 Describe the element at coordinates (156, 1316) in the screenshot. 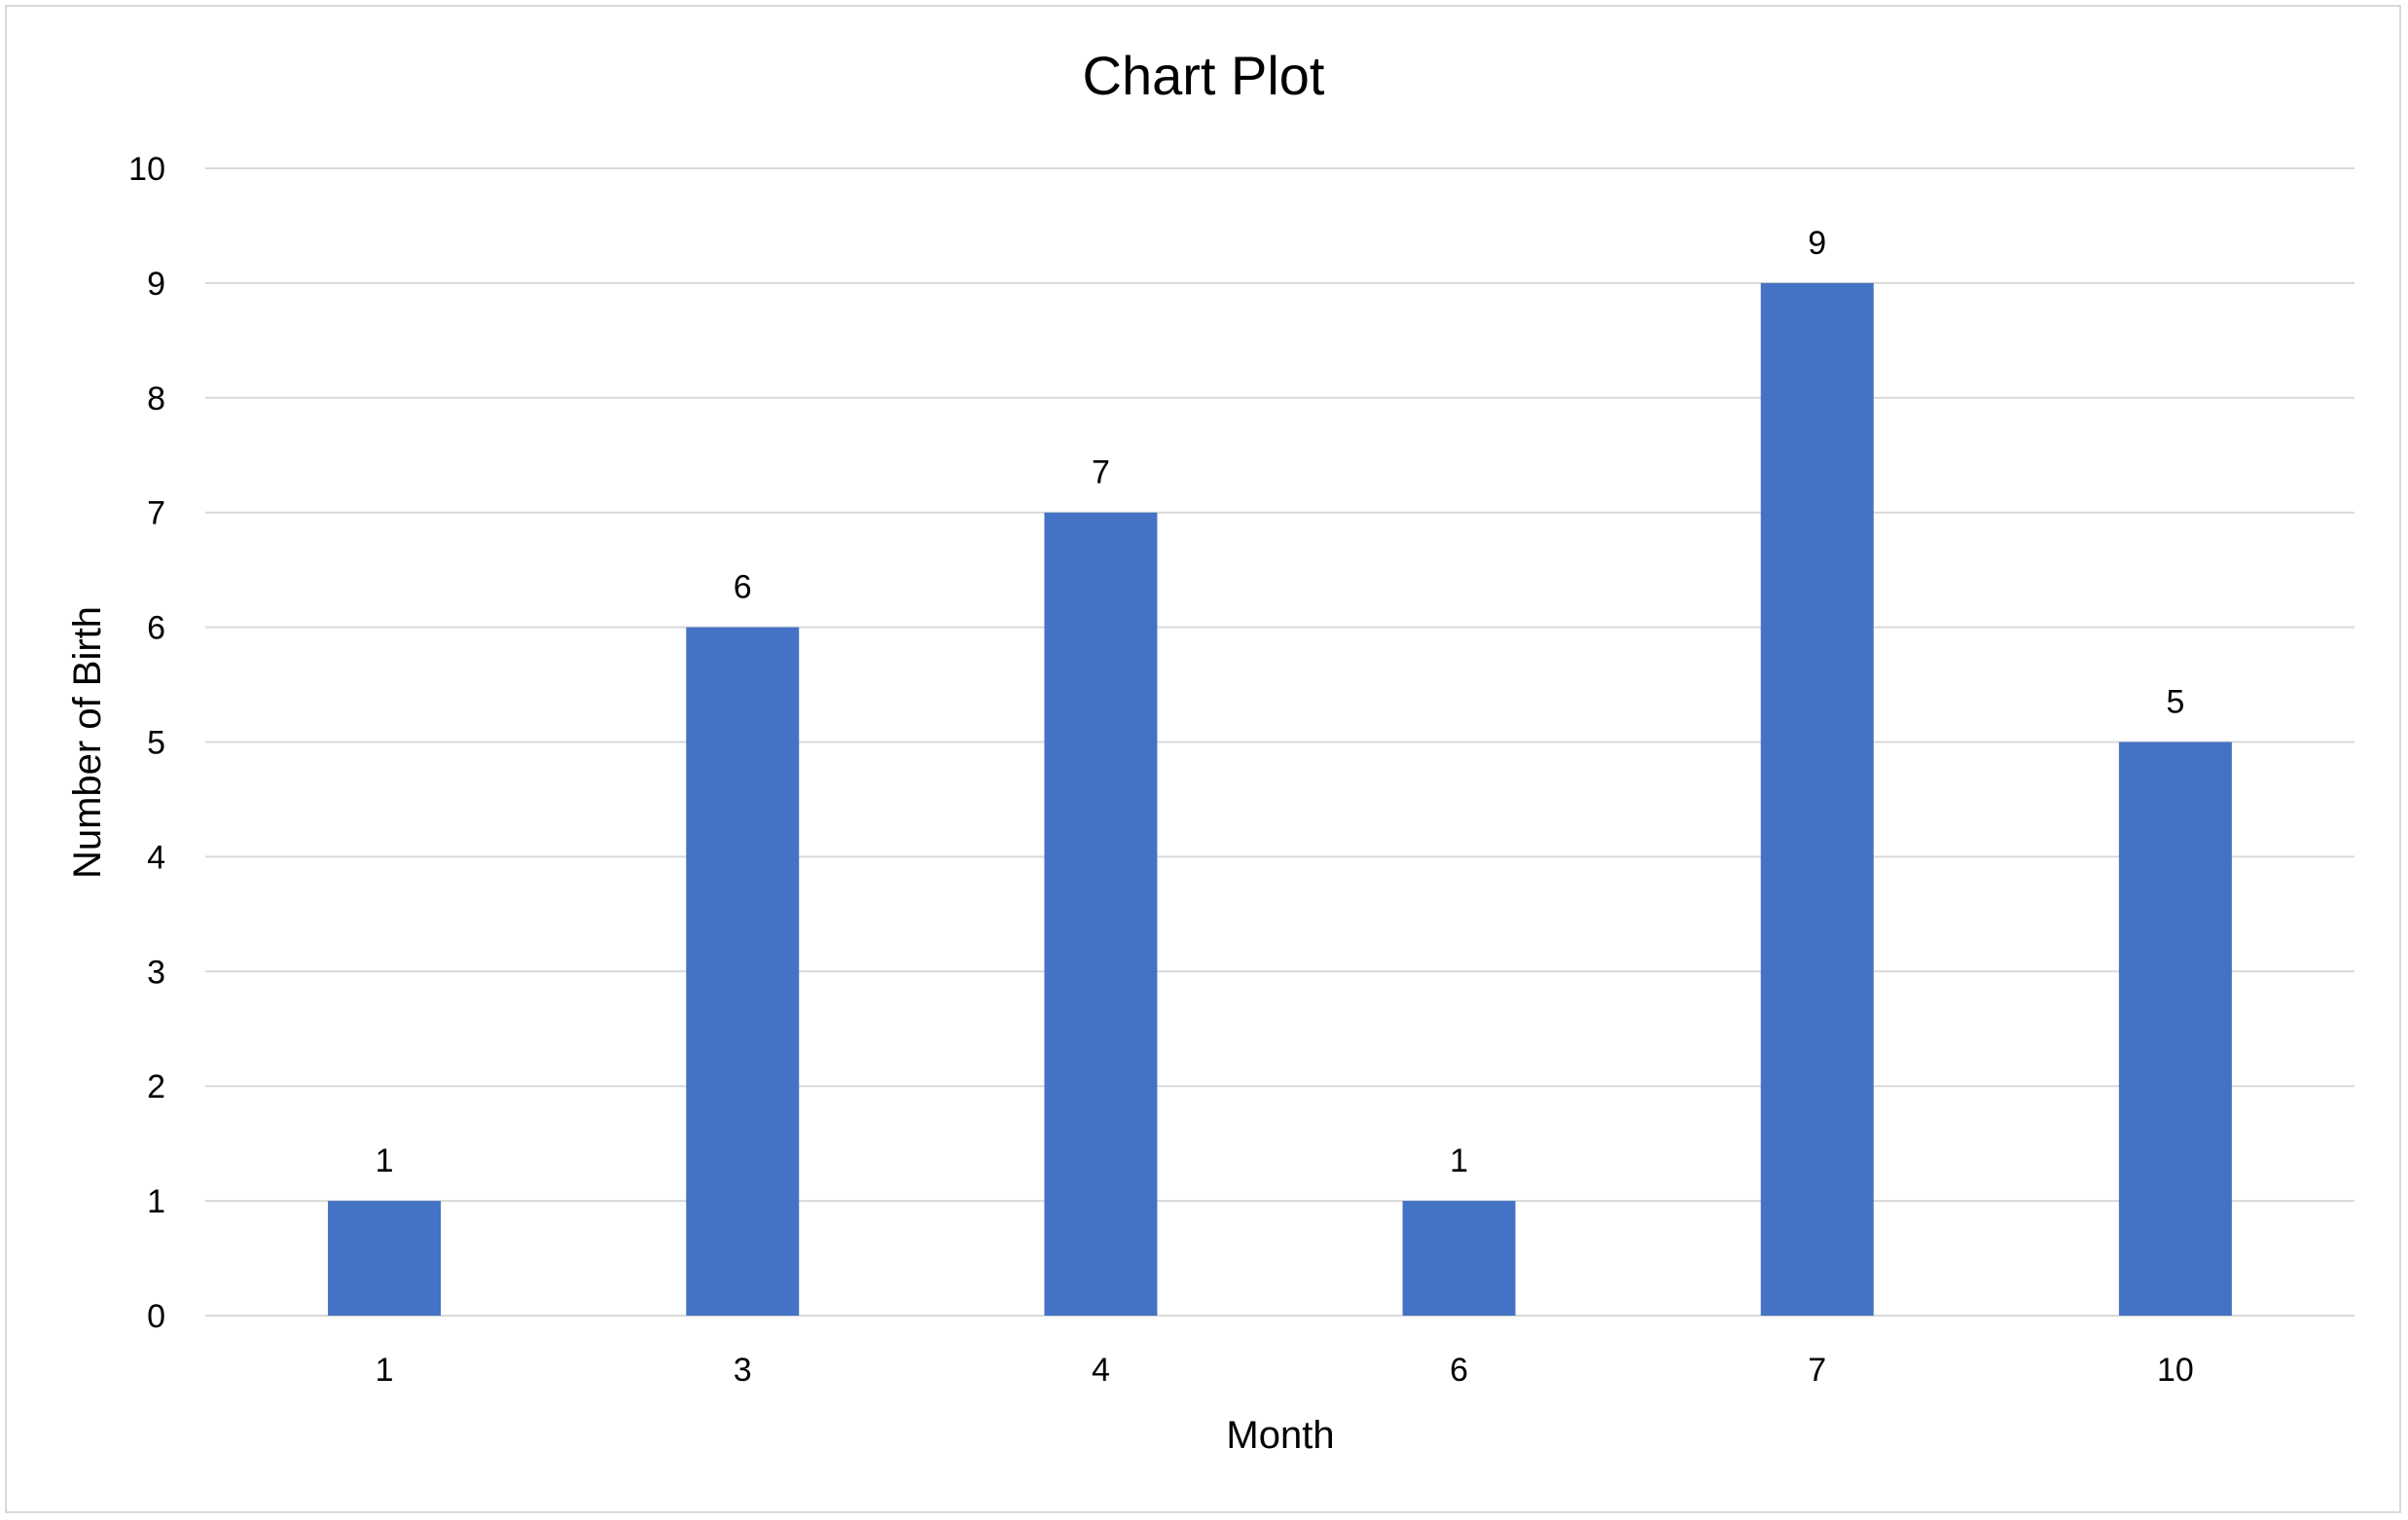

I see `y-tick-label: 0` at that location.